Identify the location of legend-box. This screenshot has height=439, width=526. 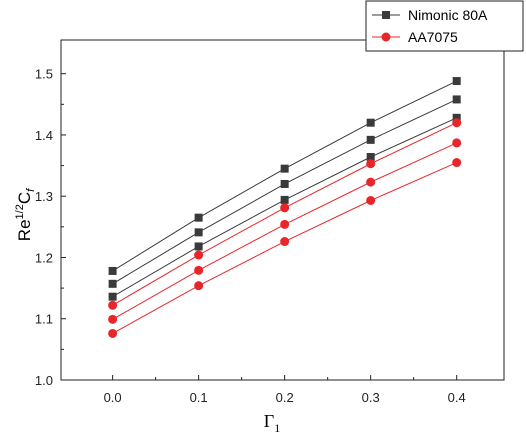
(444, 26).